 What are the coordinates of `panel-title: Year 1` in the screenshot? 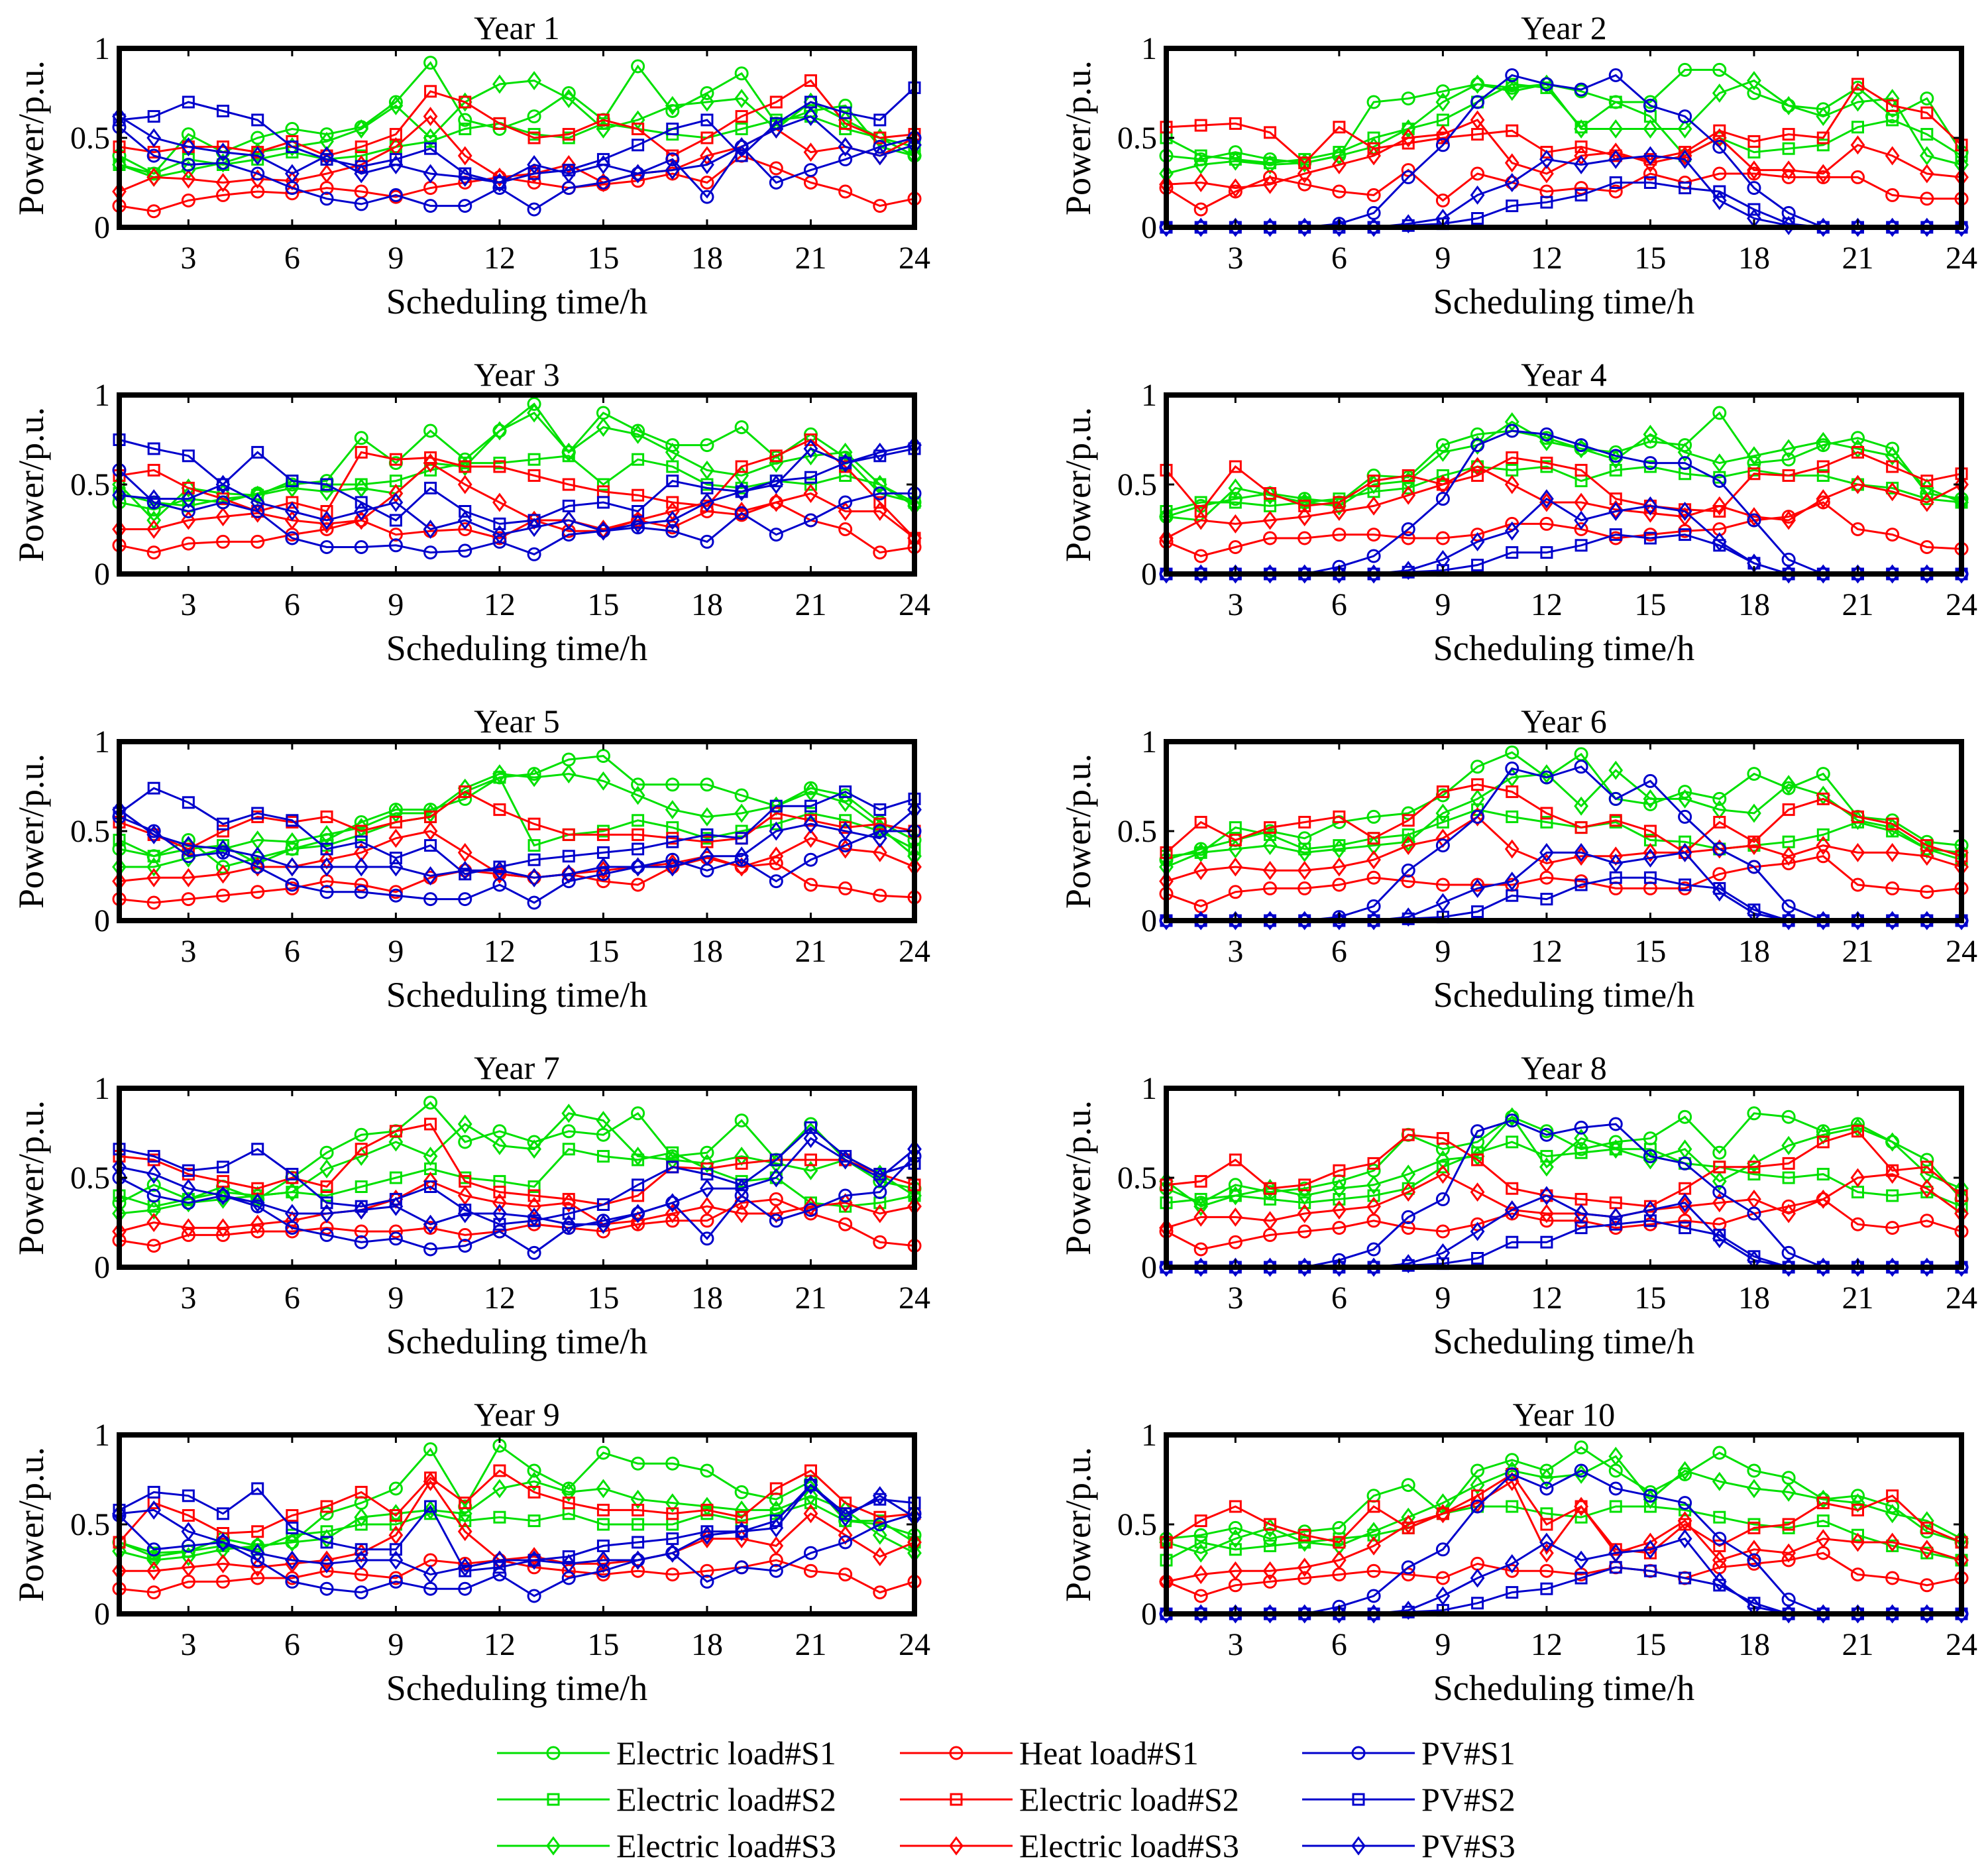 It's located at (517, 27).